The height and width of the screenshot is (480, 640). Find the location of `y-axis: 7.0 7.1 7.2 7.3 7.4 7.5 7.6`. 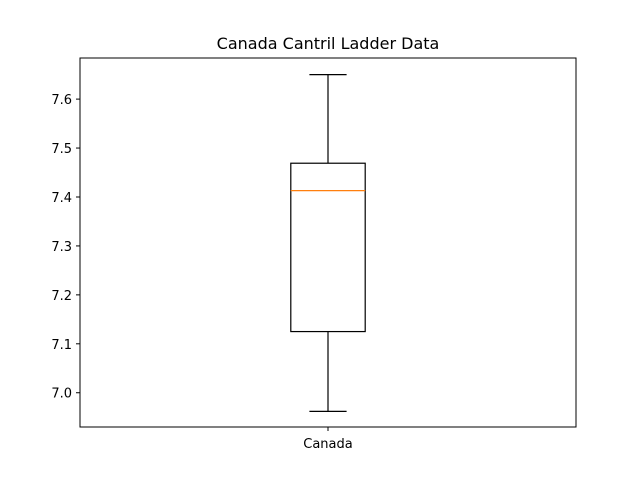

y-axis: 7.0 7.1 7.2 7.3 7.4 7.5 7.6 is located at coordinates (65, 247).